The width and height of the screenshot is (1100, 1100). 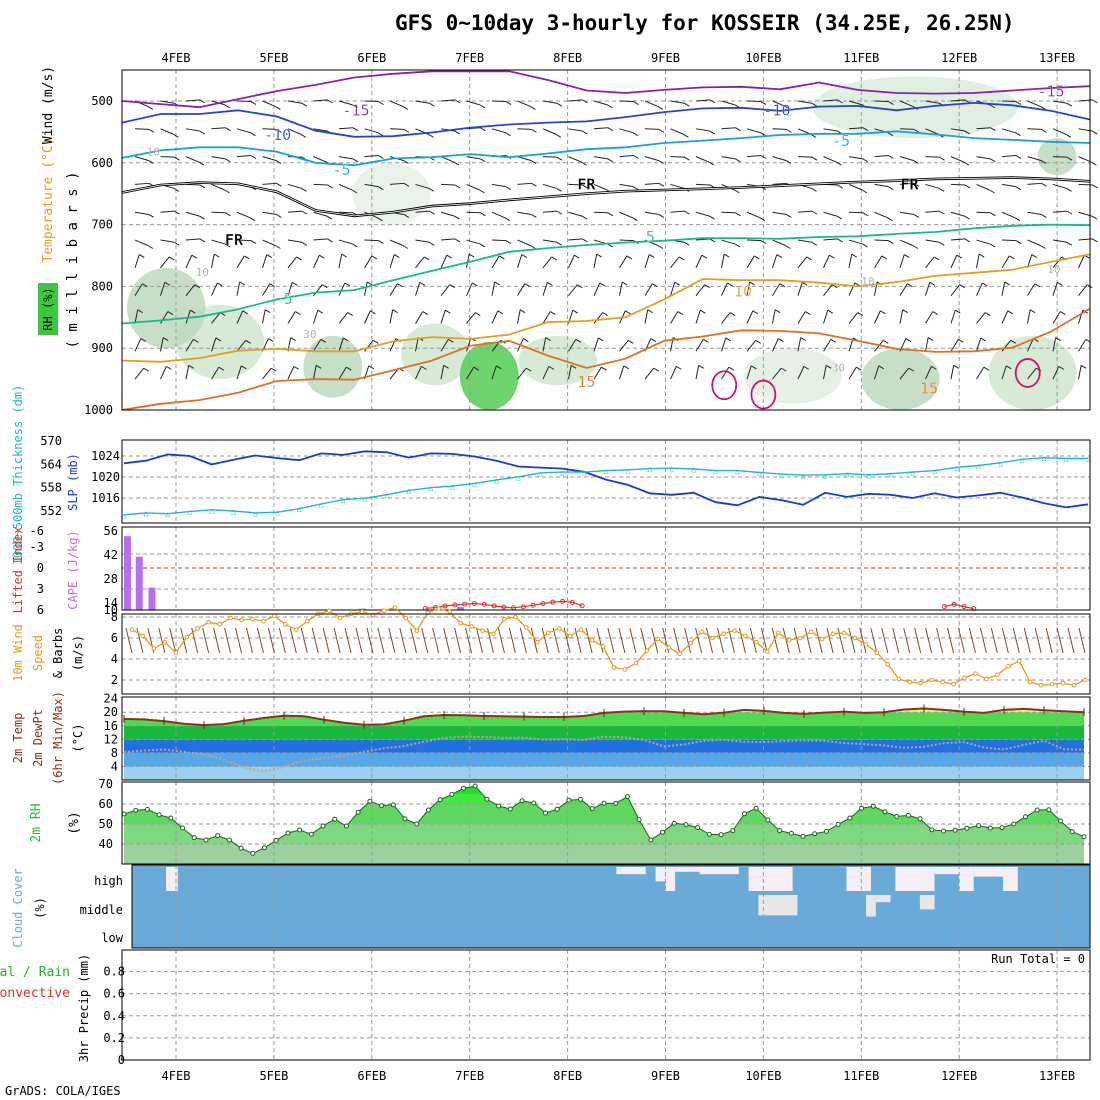 What do you see at coordinates (469, 58) in the screenshot?
I see `date-tick-top: 7FEB` at bounding box center [469, 58].